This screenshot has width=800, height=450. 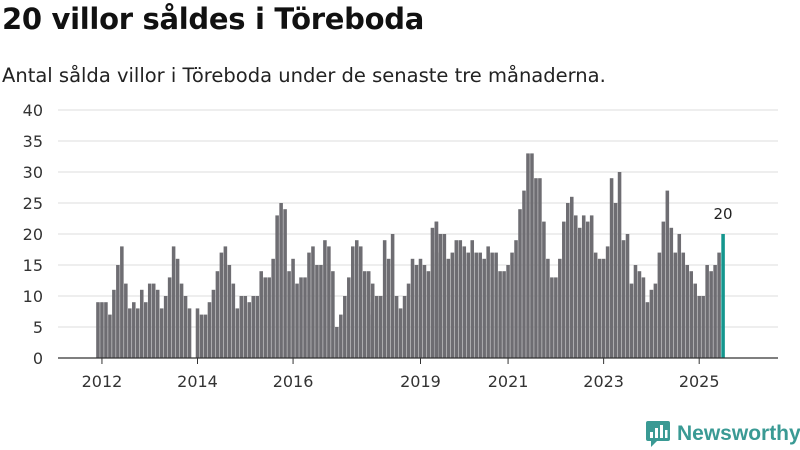 I want to click on x-axis: 2012 2014 2016 2019 2021 2023 2025, so click(x=418, y=374).